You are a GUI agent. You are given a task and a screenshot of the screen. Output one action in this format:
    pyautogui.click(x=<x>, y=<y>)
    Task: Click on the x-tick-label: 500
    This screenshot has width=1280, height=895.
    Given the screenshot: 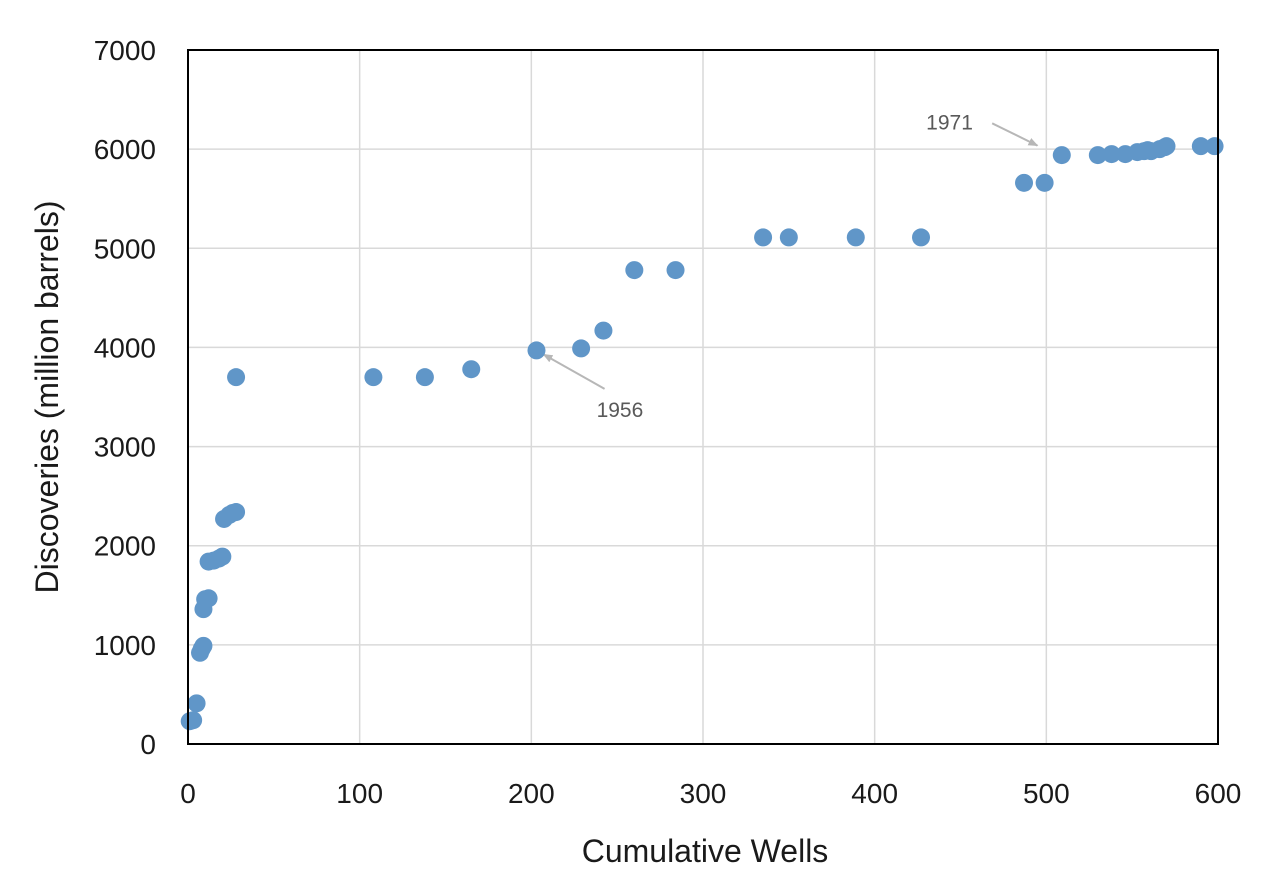 What is the action you would take?
    pyautogui.click(x=1046, y=793)
    